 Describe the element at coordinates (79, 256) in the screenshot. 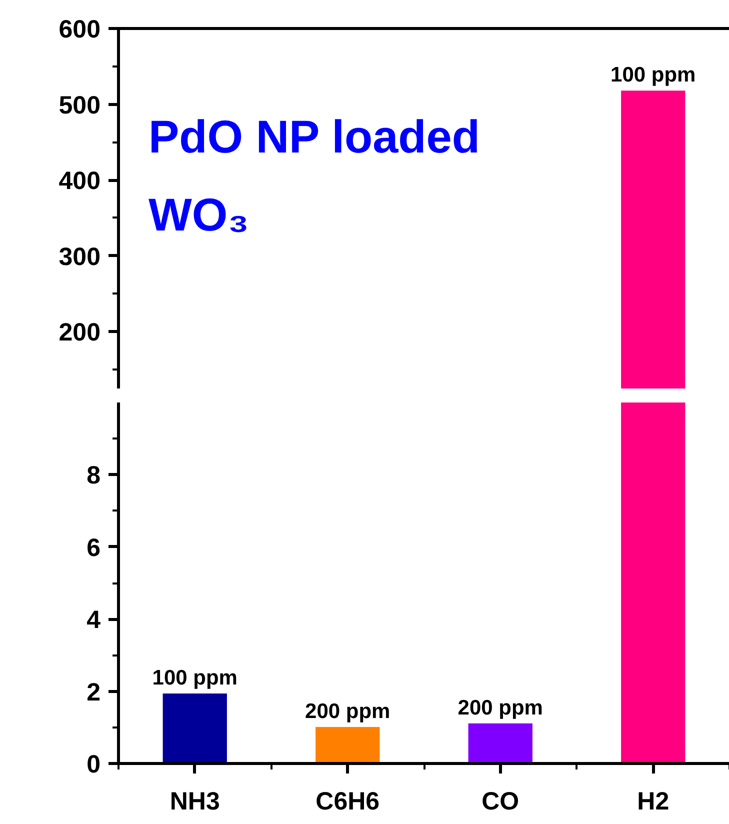

I see `y-tick-label: 300` at that location.